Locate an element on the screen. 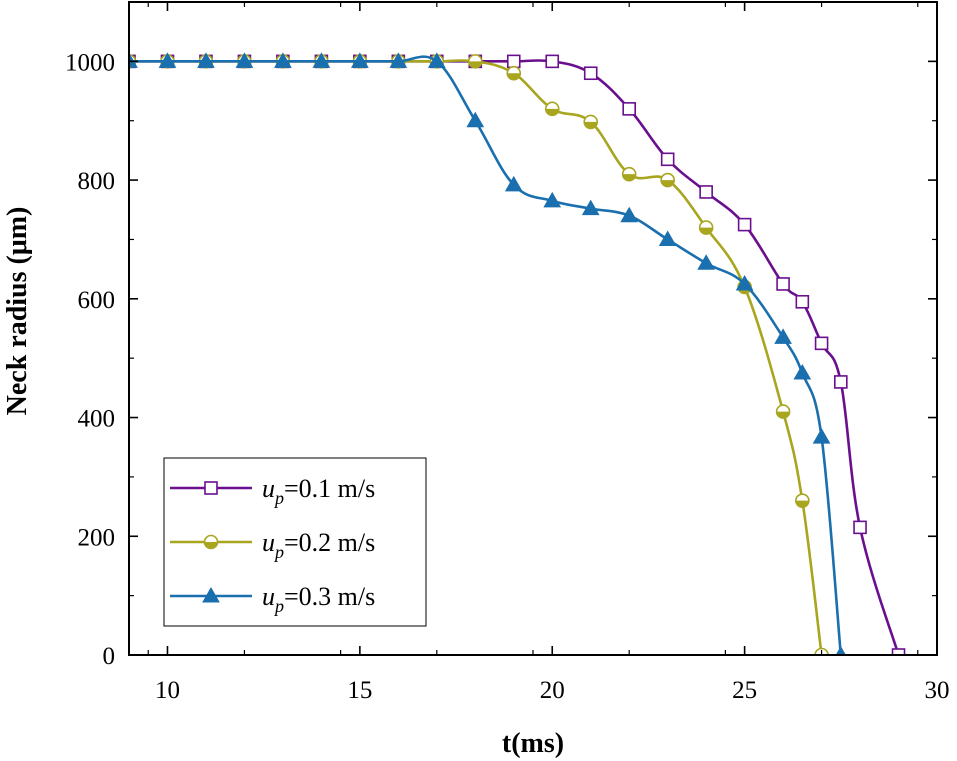 This screenshot has height=761, width=957. y-tick-label: 200 is located at coordinates (97, 537).